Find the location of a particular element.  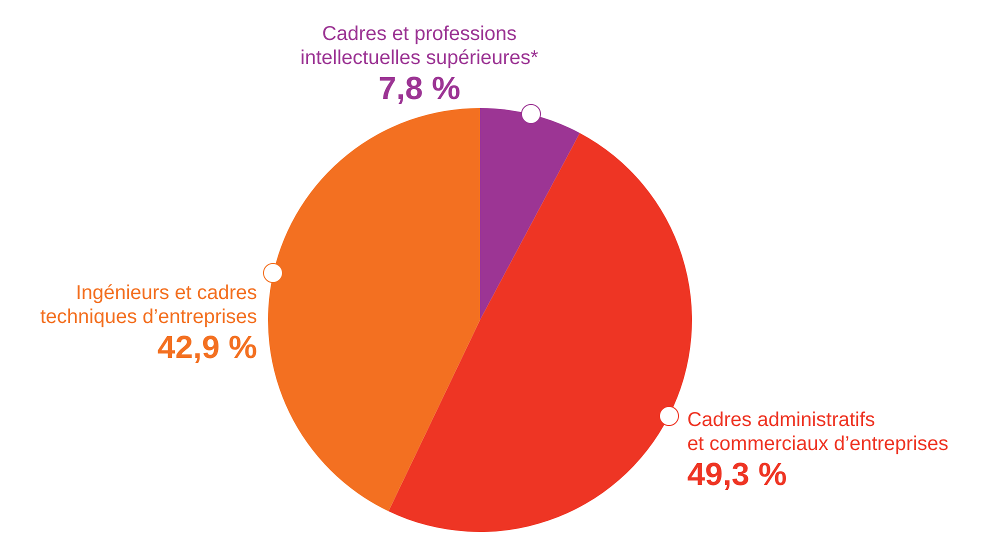

data-label: 42,9 % is located at coordinates (207, 347).